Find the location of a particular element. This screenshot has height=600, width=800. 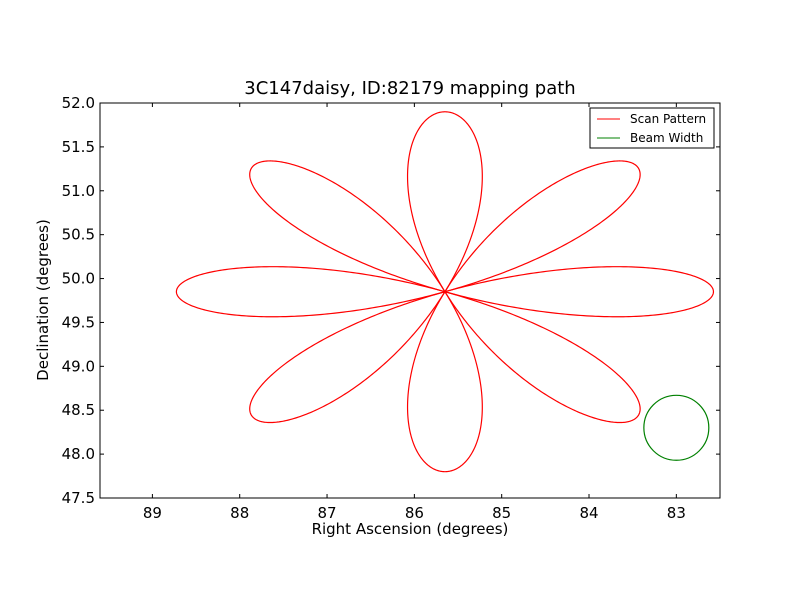

y-tick-label: 52.0 is located at coordinates (78, 103).